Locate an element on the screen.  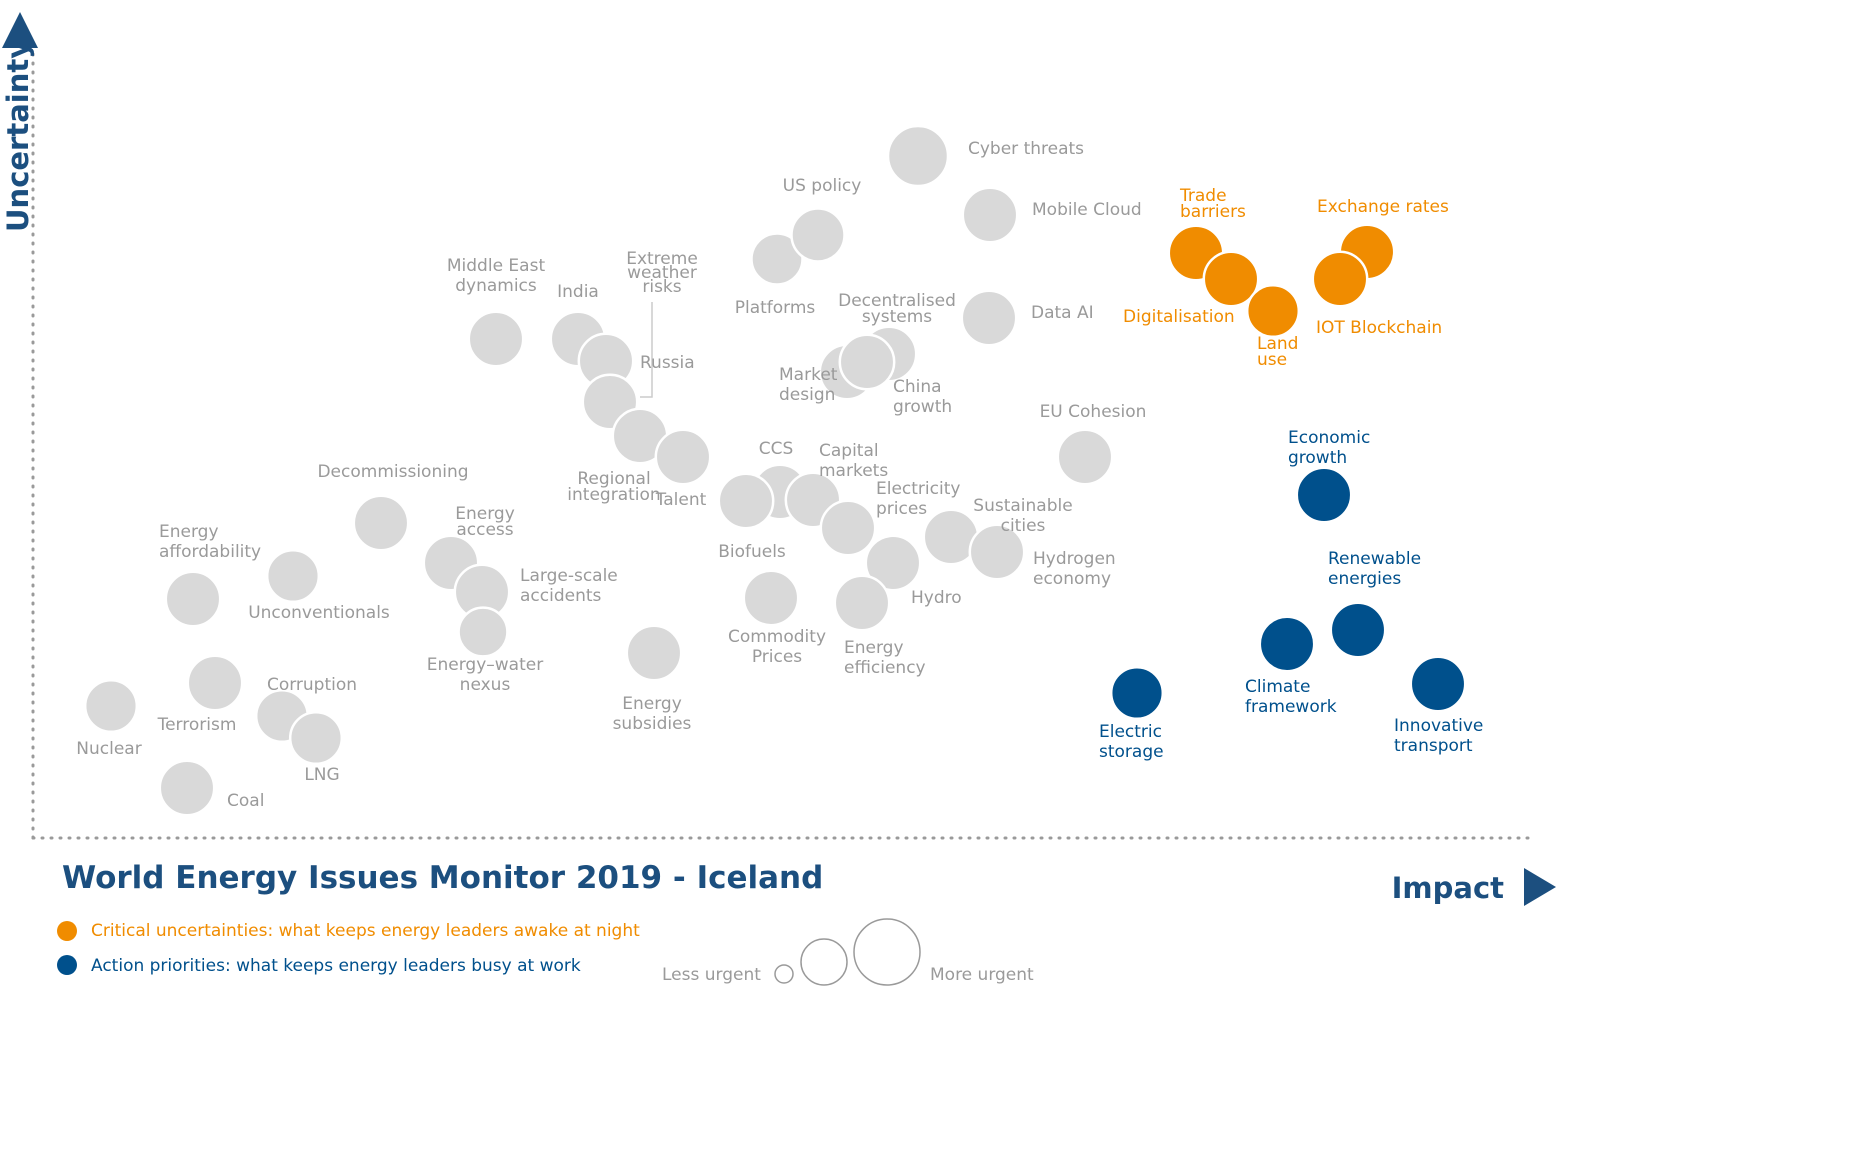
bubble-landuse is located at coordinates (1273, 311).